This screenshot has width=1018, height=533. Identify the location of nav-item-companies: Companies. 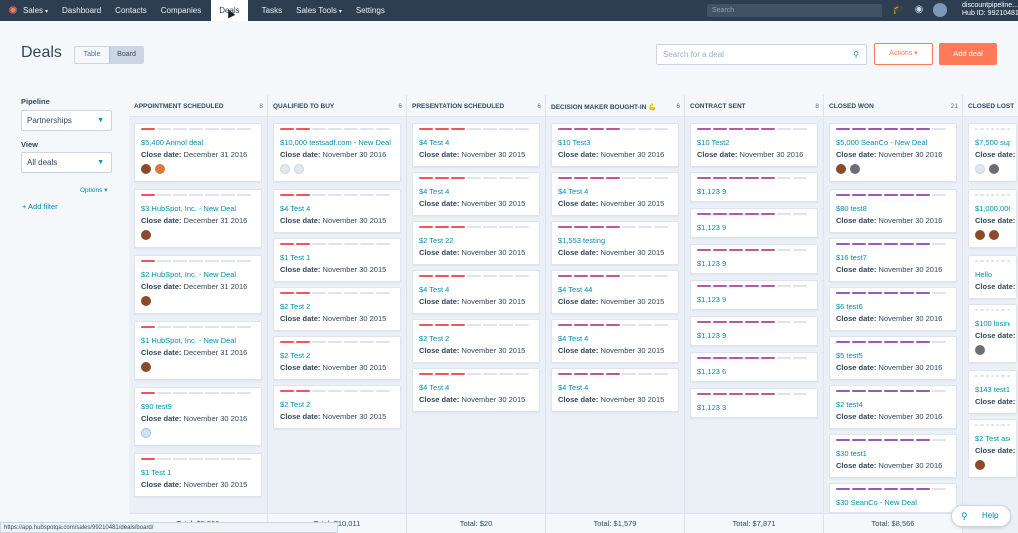
(181, 10).